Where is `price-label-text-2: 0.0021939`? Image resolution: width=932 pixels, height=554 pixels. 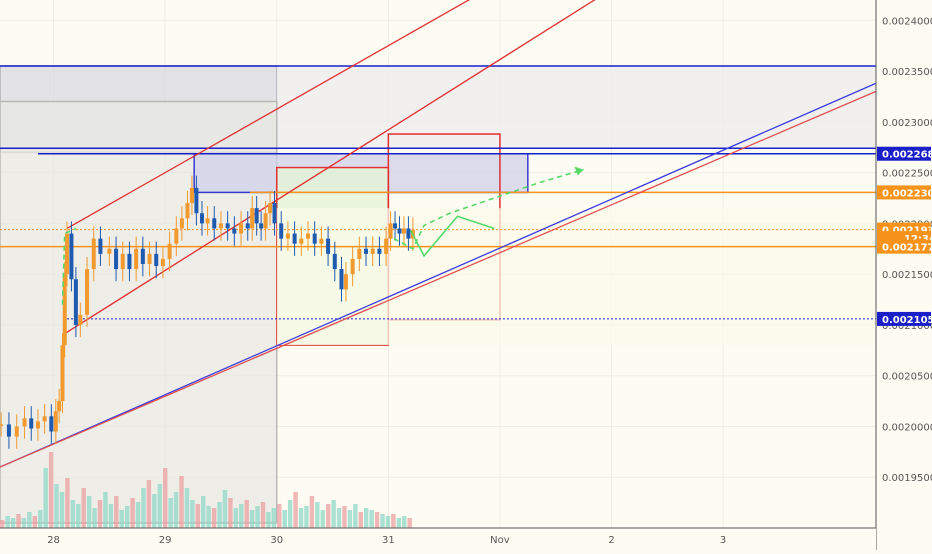
price-label-text-2: 0.0021939 is located at coordinates (907, 231).